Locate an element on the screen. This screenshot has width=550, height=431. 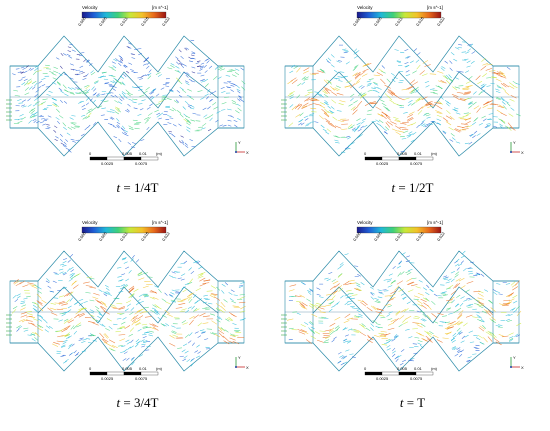
caption-value: = 1/2T is located at coordinates (414, 187).